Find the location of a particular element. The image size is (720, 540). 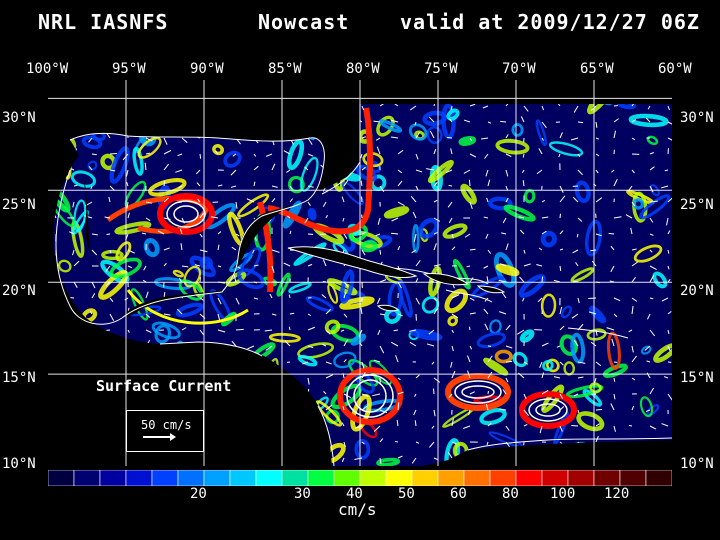

lat-label-right: 20°N is located at coordinates (697, 291).